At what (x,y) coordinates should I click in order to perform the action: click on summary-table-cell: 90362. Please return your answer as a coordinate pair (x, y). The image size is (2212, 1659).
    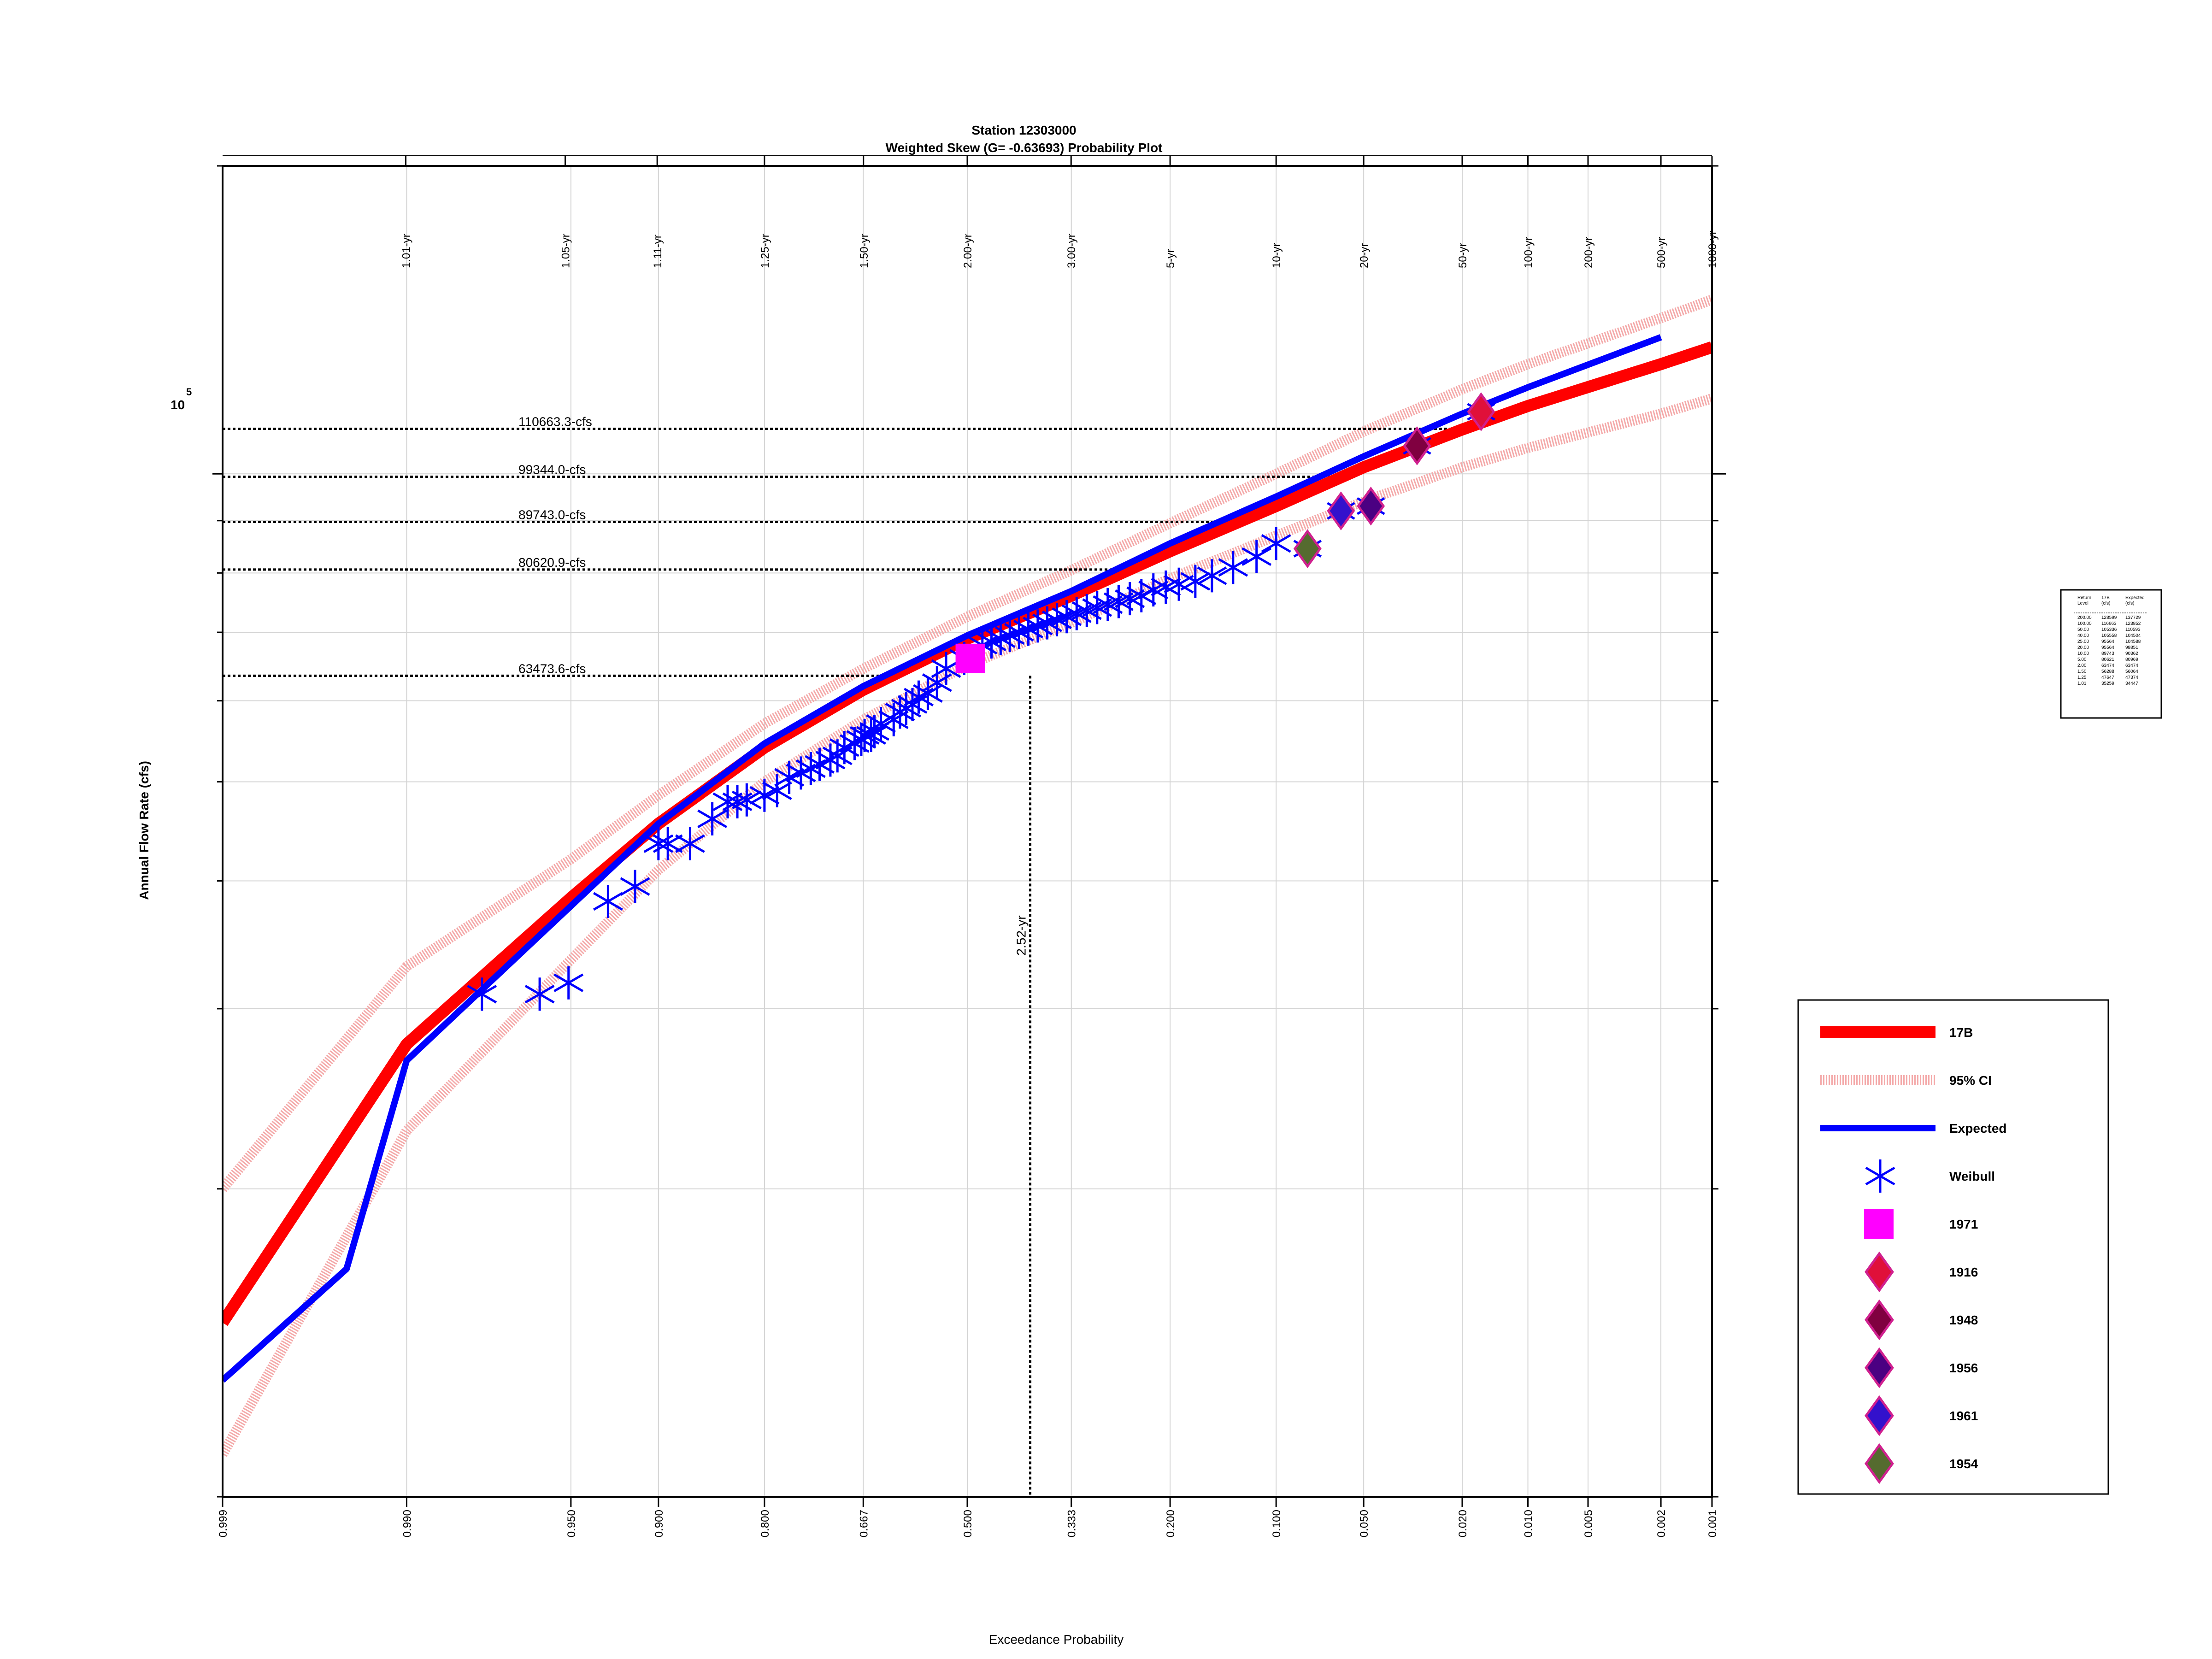
    Looking at the image, I should click on (2131, 653).